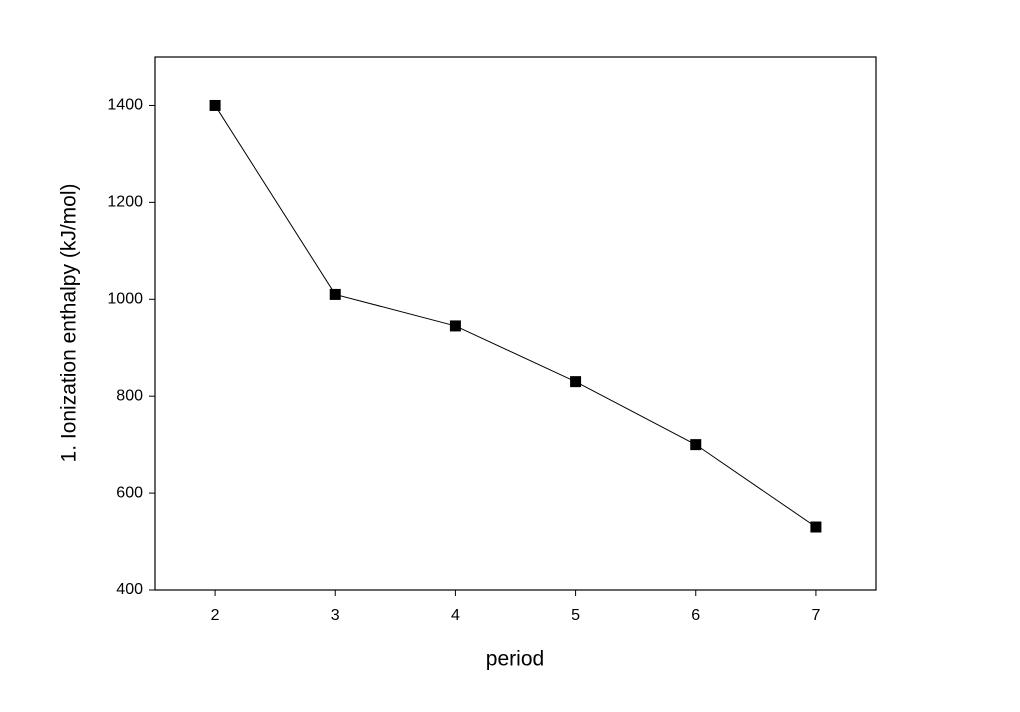 The width and height of the screenshot is (1020, 712). I want to click on x-tick-label: 3, so click(335, 615).